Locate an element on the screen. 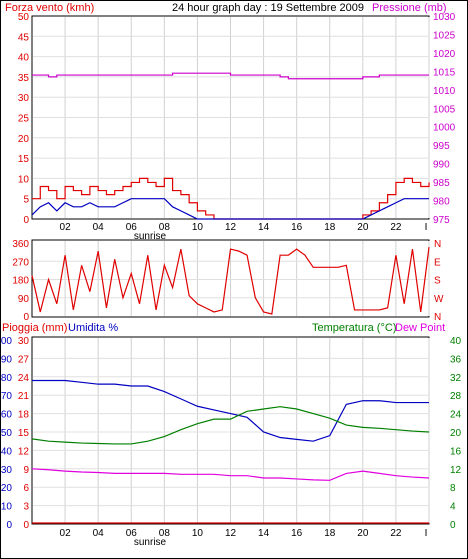 Image resolution: width=468 pixels, height=559 pixels. wind-y-tick: 35 is located at coordinates (24, 78).